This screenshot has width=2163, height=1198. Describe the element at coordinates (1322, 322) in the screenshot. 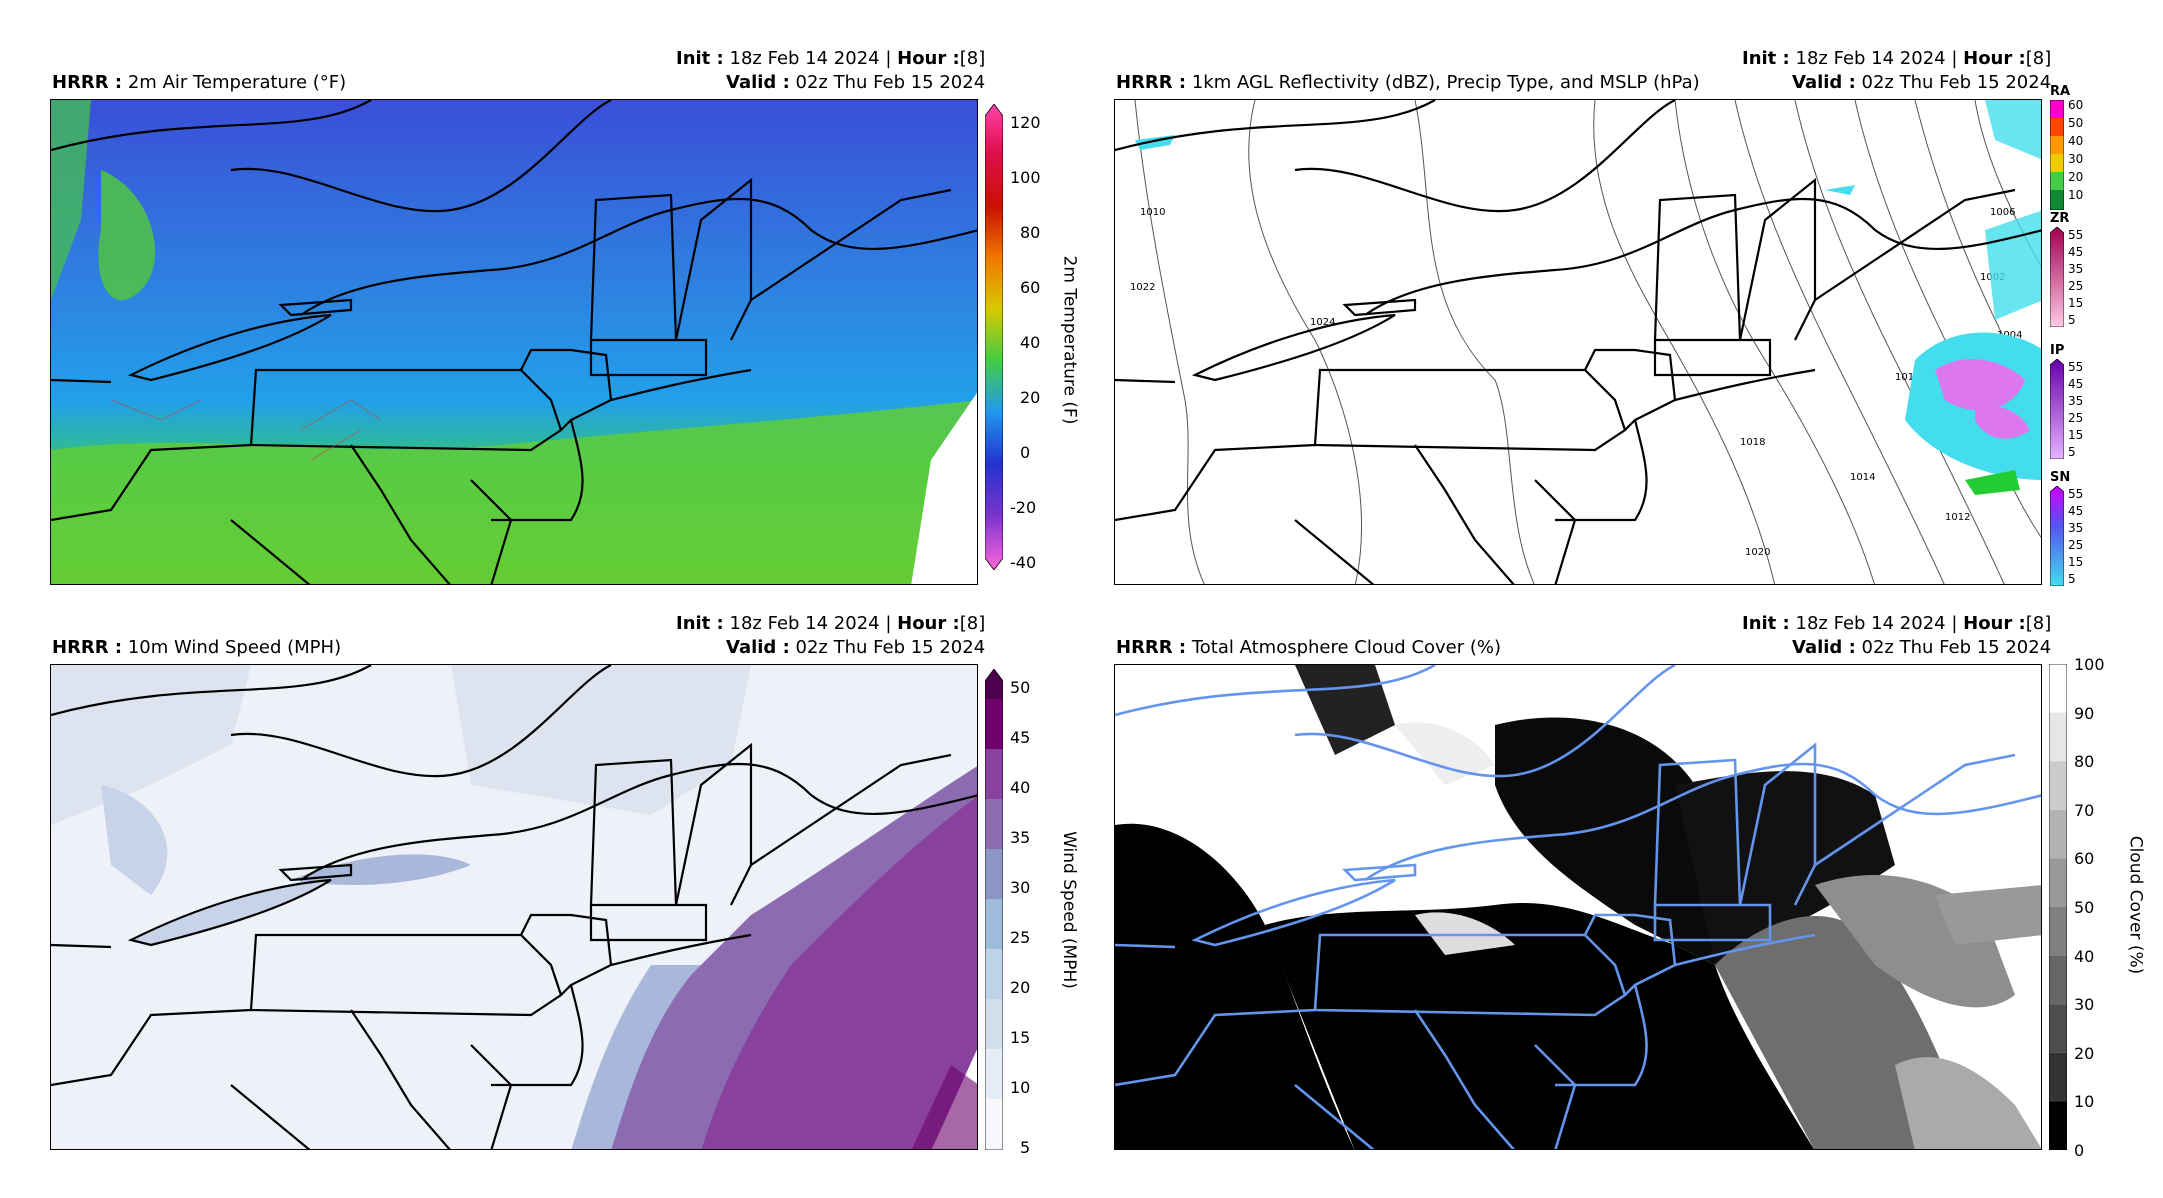

I see `isobar-label: 1024` at that location.